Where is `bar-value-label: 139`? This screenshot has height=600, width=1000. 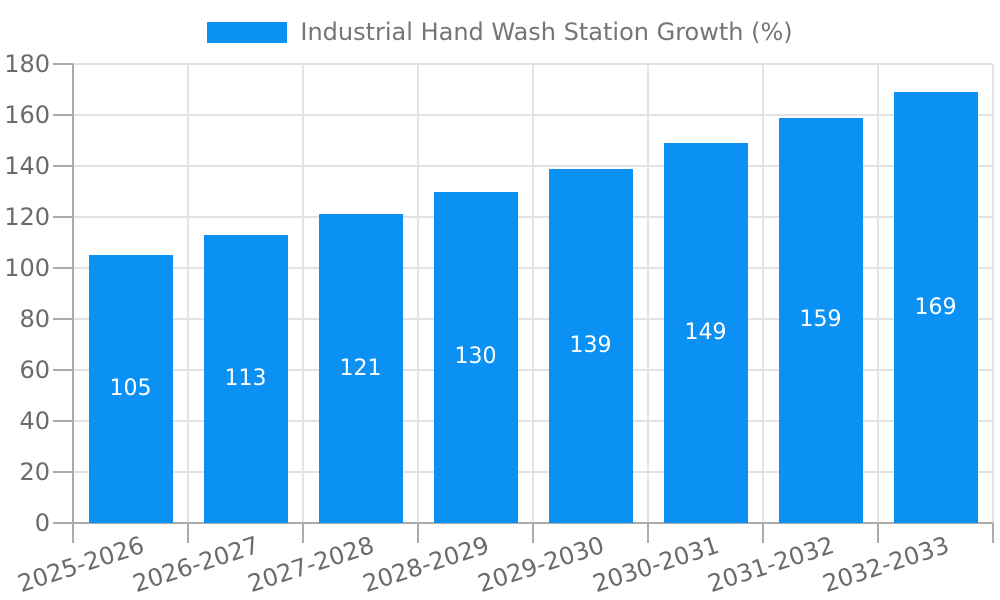
bar-value-label: 139 is located at coordinates (590, 345).